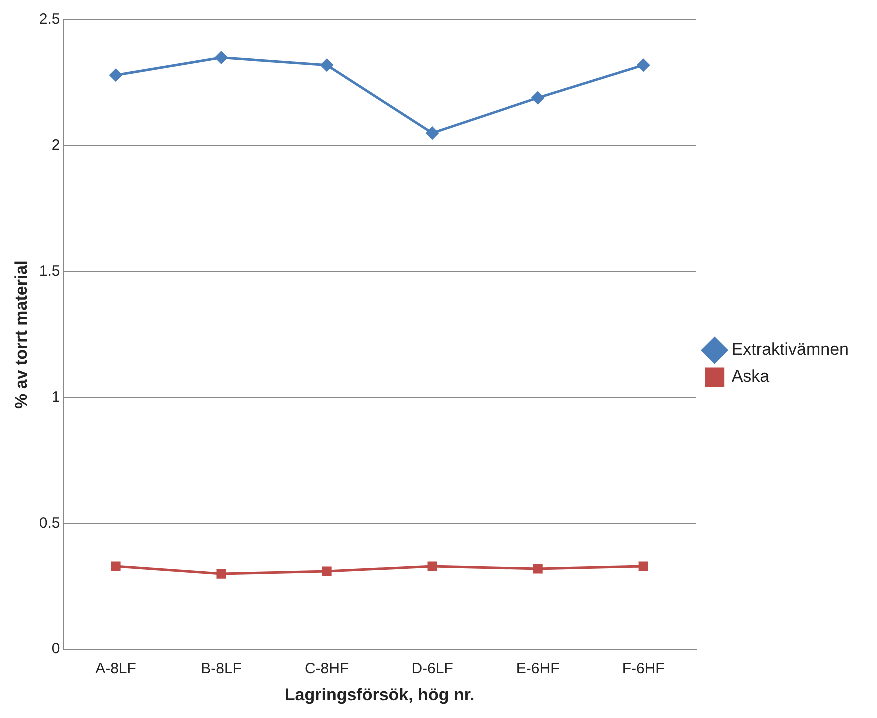 The height and width of the screenshot is (718, 877). What do you see at coordinates (433, 669) in the screenshot?
I see `x-tick-label: D-6LF` at bounding box center [433, 669].